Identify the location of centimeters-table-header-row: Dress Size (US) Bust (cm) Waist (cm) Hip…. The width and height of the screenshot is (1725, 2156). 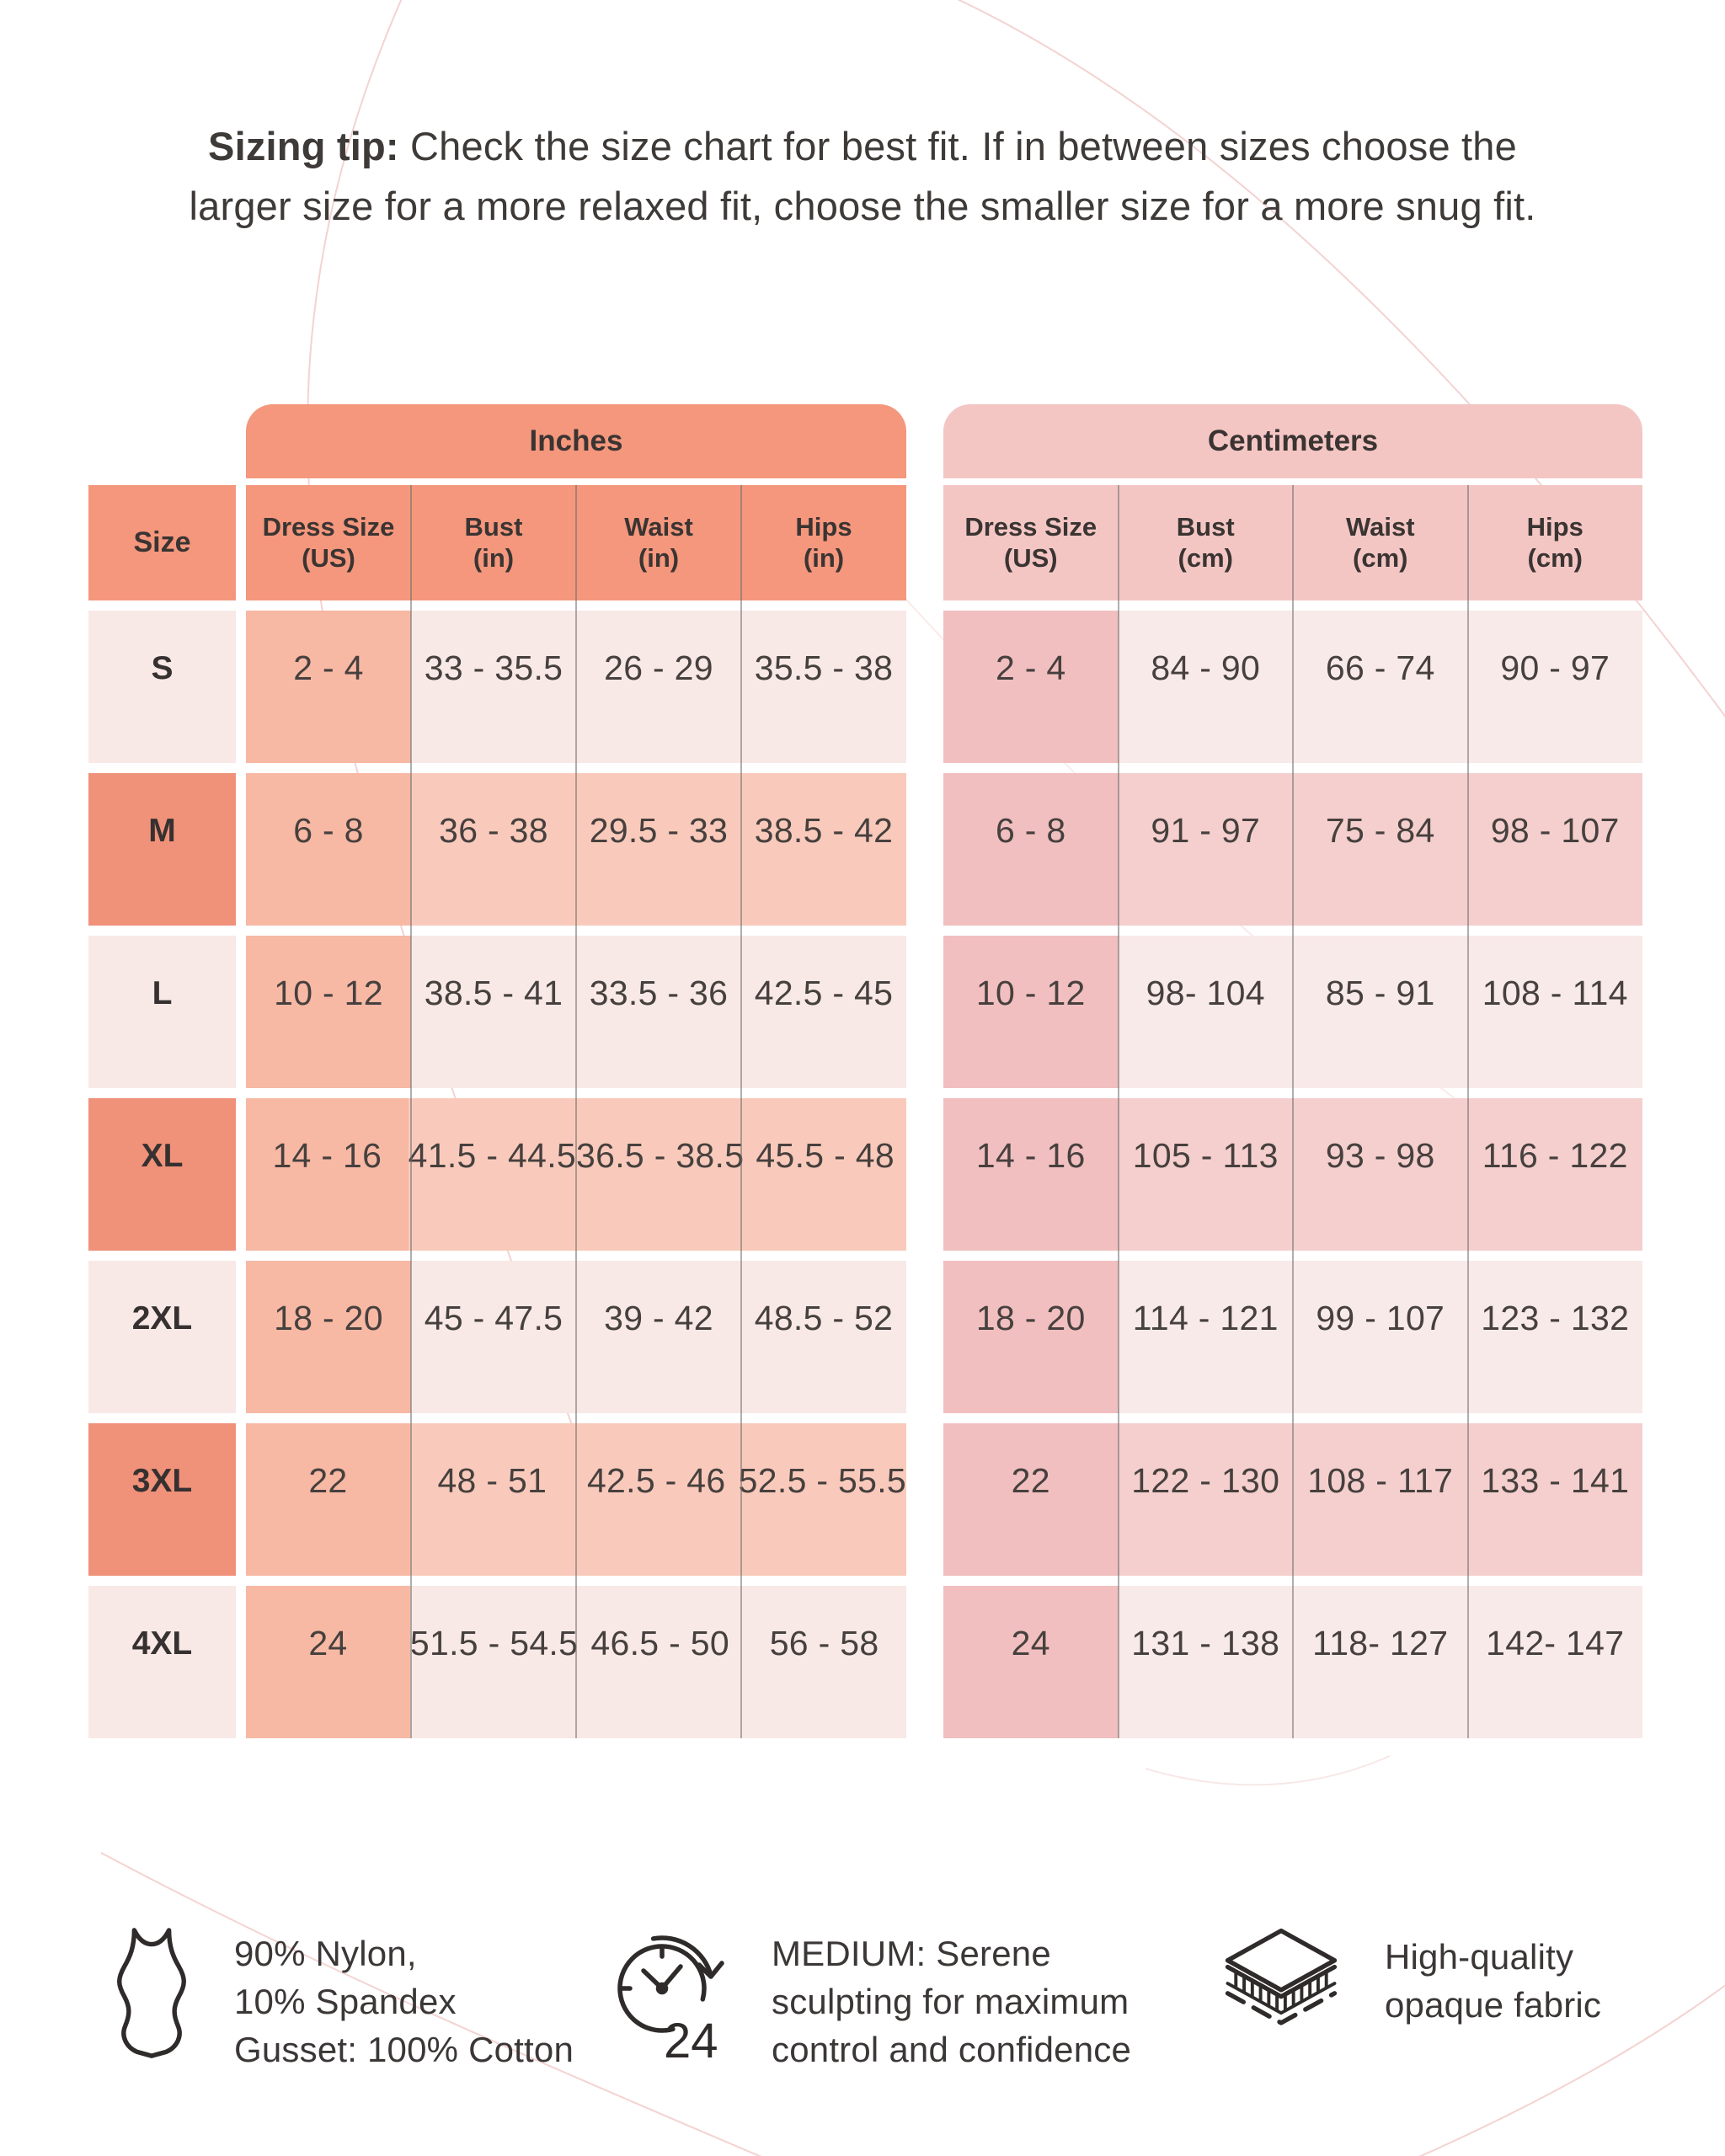
(1292, 542).